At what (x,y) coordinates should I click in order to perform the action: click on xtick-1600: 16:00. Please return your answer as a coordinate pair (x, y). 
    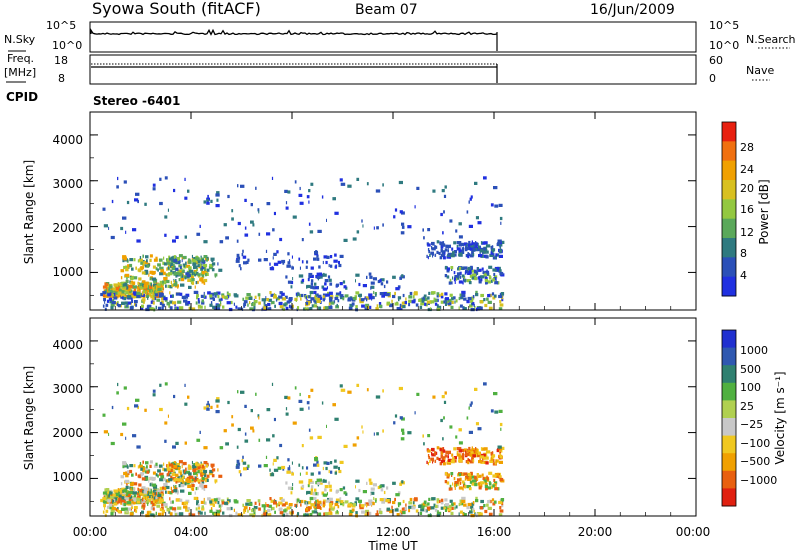
    Looking at the image, I should click on (494, 532).